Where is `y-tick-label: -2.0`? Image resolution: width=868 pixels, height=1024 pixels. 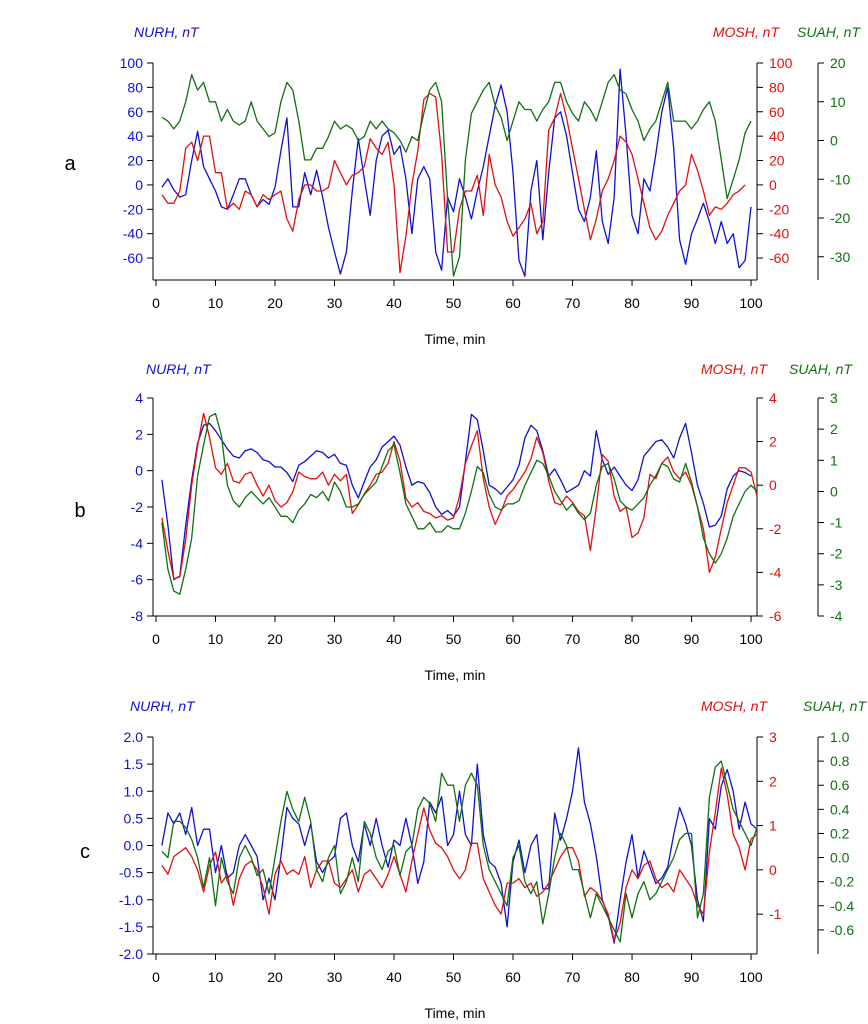 y-tick-label: -2.0 is located at coordinates (131, 954).